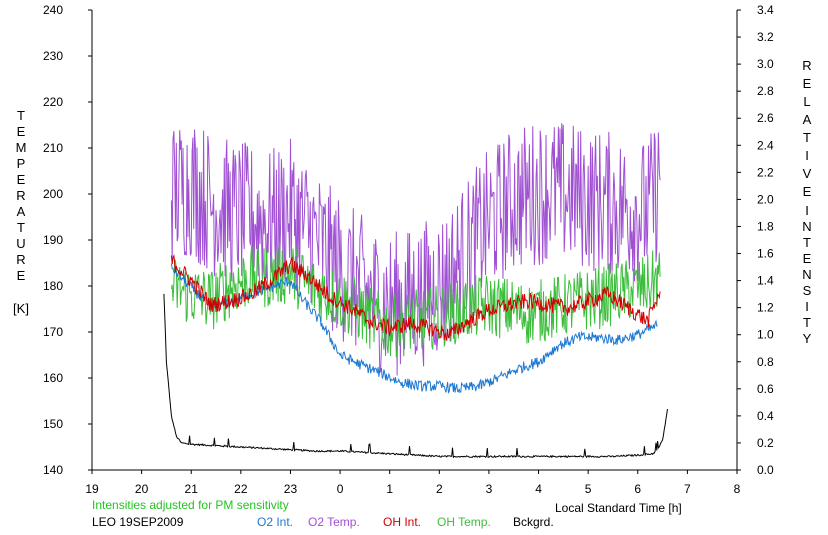 The width and height of the screenshot is (828, 535). What do you see at coordinates (765, 281) in the screenshot?
I see `right-tick-label: 1.4` at bounding box center [765, 281].